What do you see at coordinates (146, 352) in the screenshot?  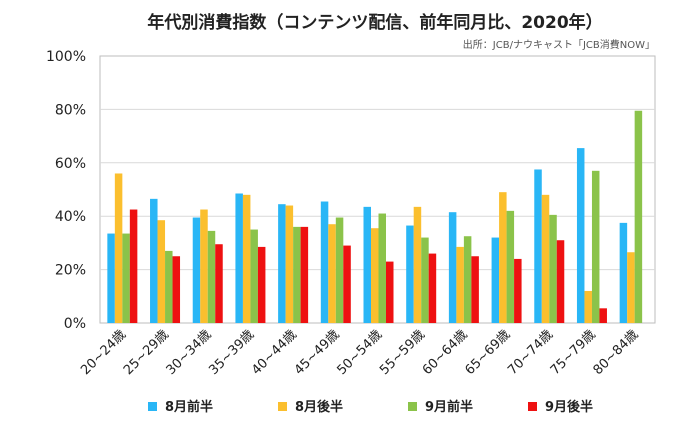 I see `x-tick-label: 25~29歳` at bounding box center [146, 352].